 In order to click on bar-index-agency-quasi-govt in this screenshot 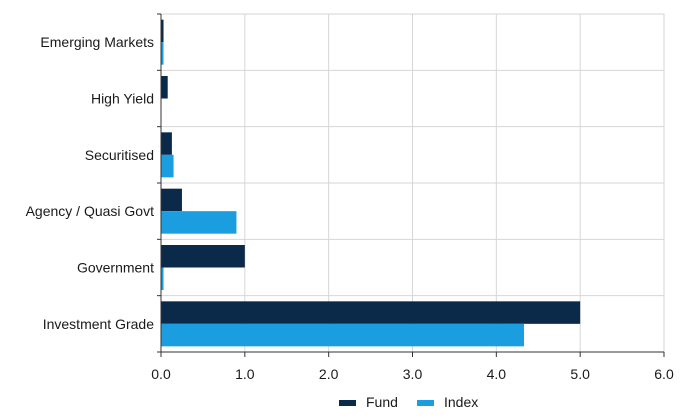, I will do `click(199, 222)`.